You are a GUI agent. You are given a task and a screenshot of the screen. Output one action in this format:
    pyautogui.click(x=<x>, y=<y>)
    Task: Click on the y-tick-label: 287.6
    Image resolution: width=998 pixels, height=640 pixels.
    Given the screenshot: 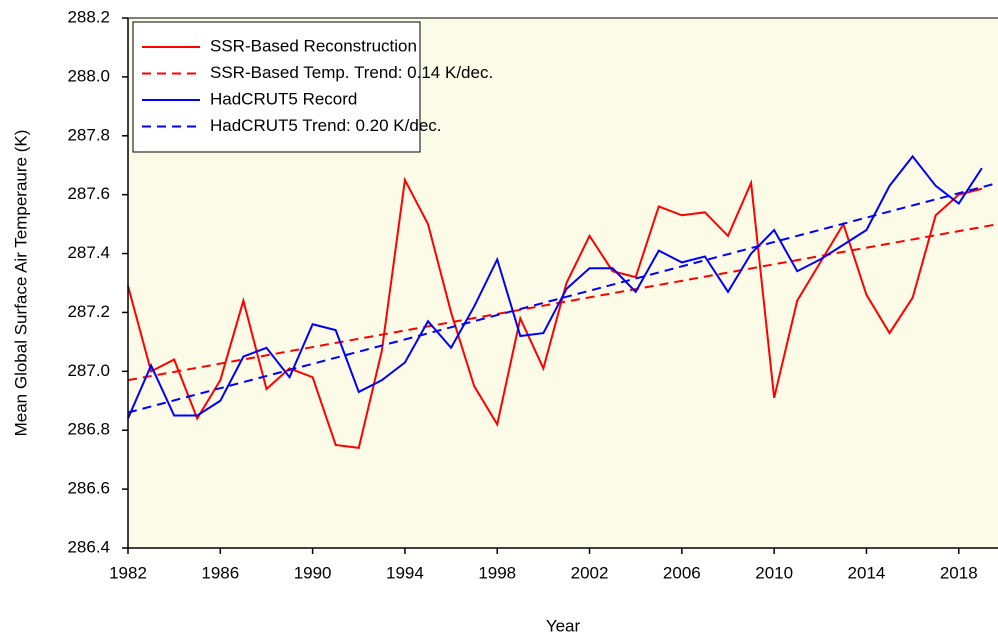 What is the action you would take?
    pyautogui.click(x=88, y=193)
    